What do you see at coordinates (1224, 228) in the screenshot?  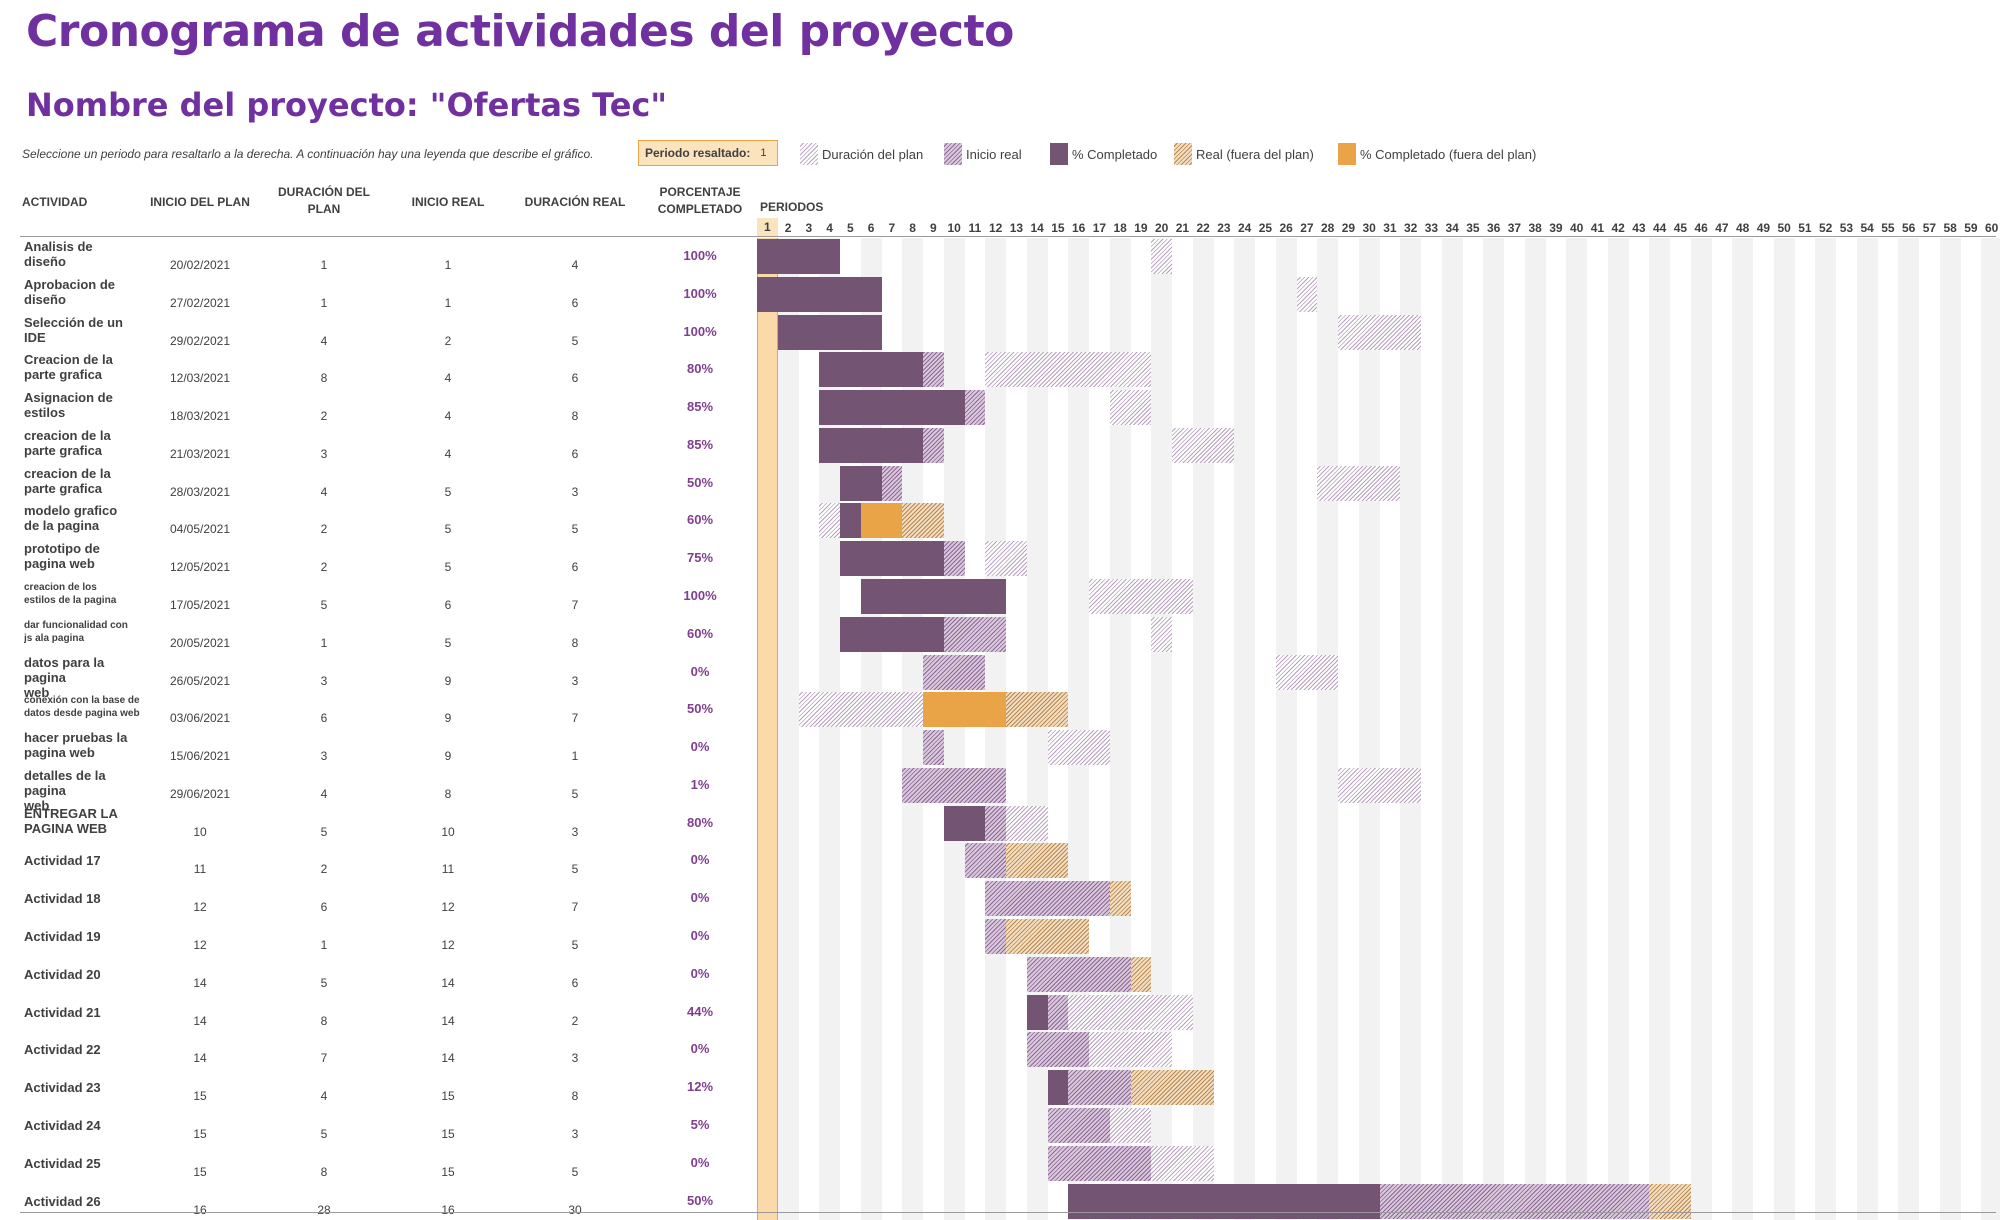 I see `period-number: 23` at bounding box center [1224, 228].